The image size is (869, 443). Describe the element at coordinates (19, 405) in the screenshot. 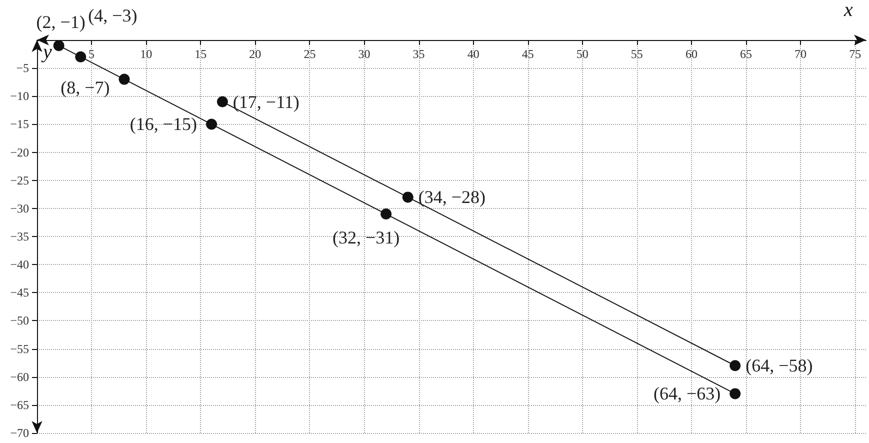

I see `y-tick-label: −65` at that location.